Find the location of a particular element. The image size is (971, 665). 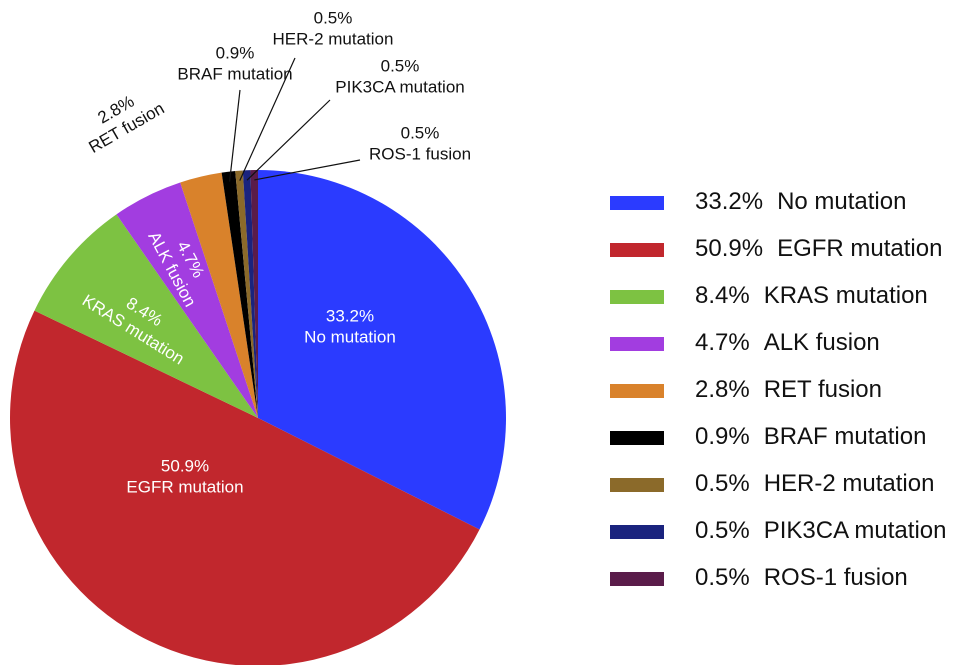

legend-entry: 2.8% RET fusion is located at coordinates (788, 389).